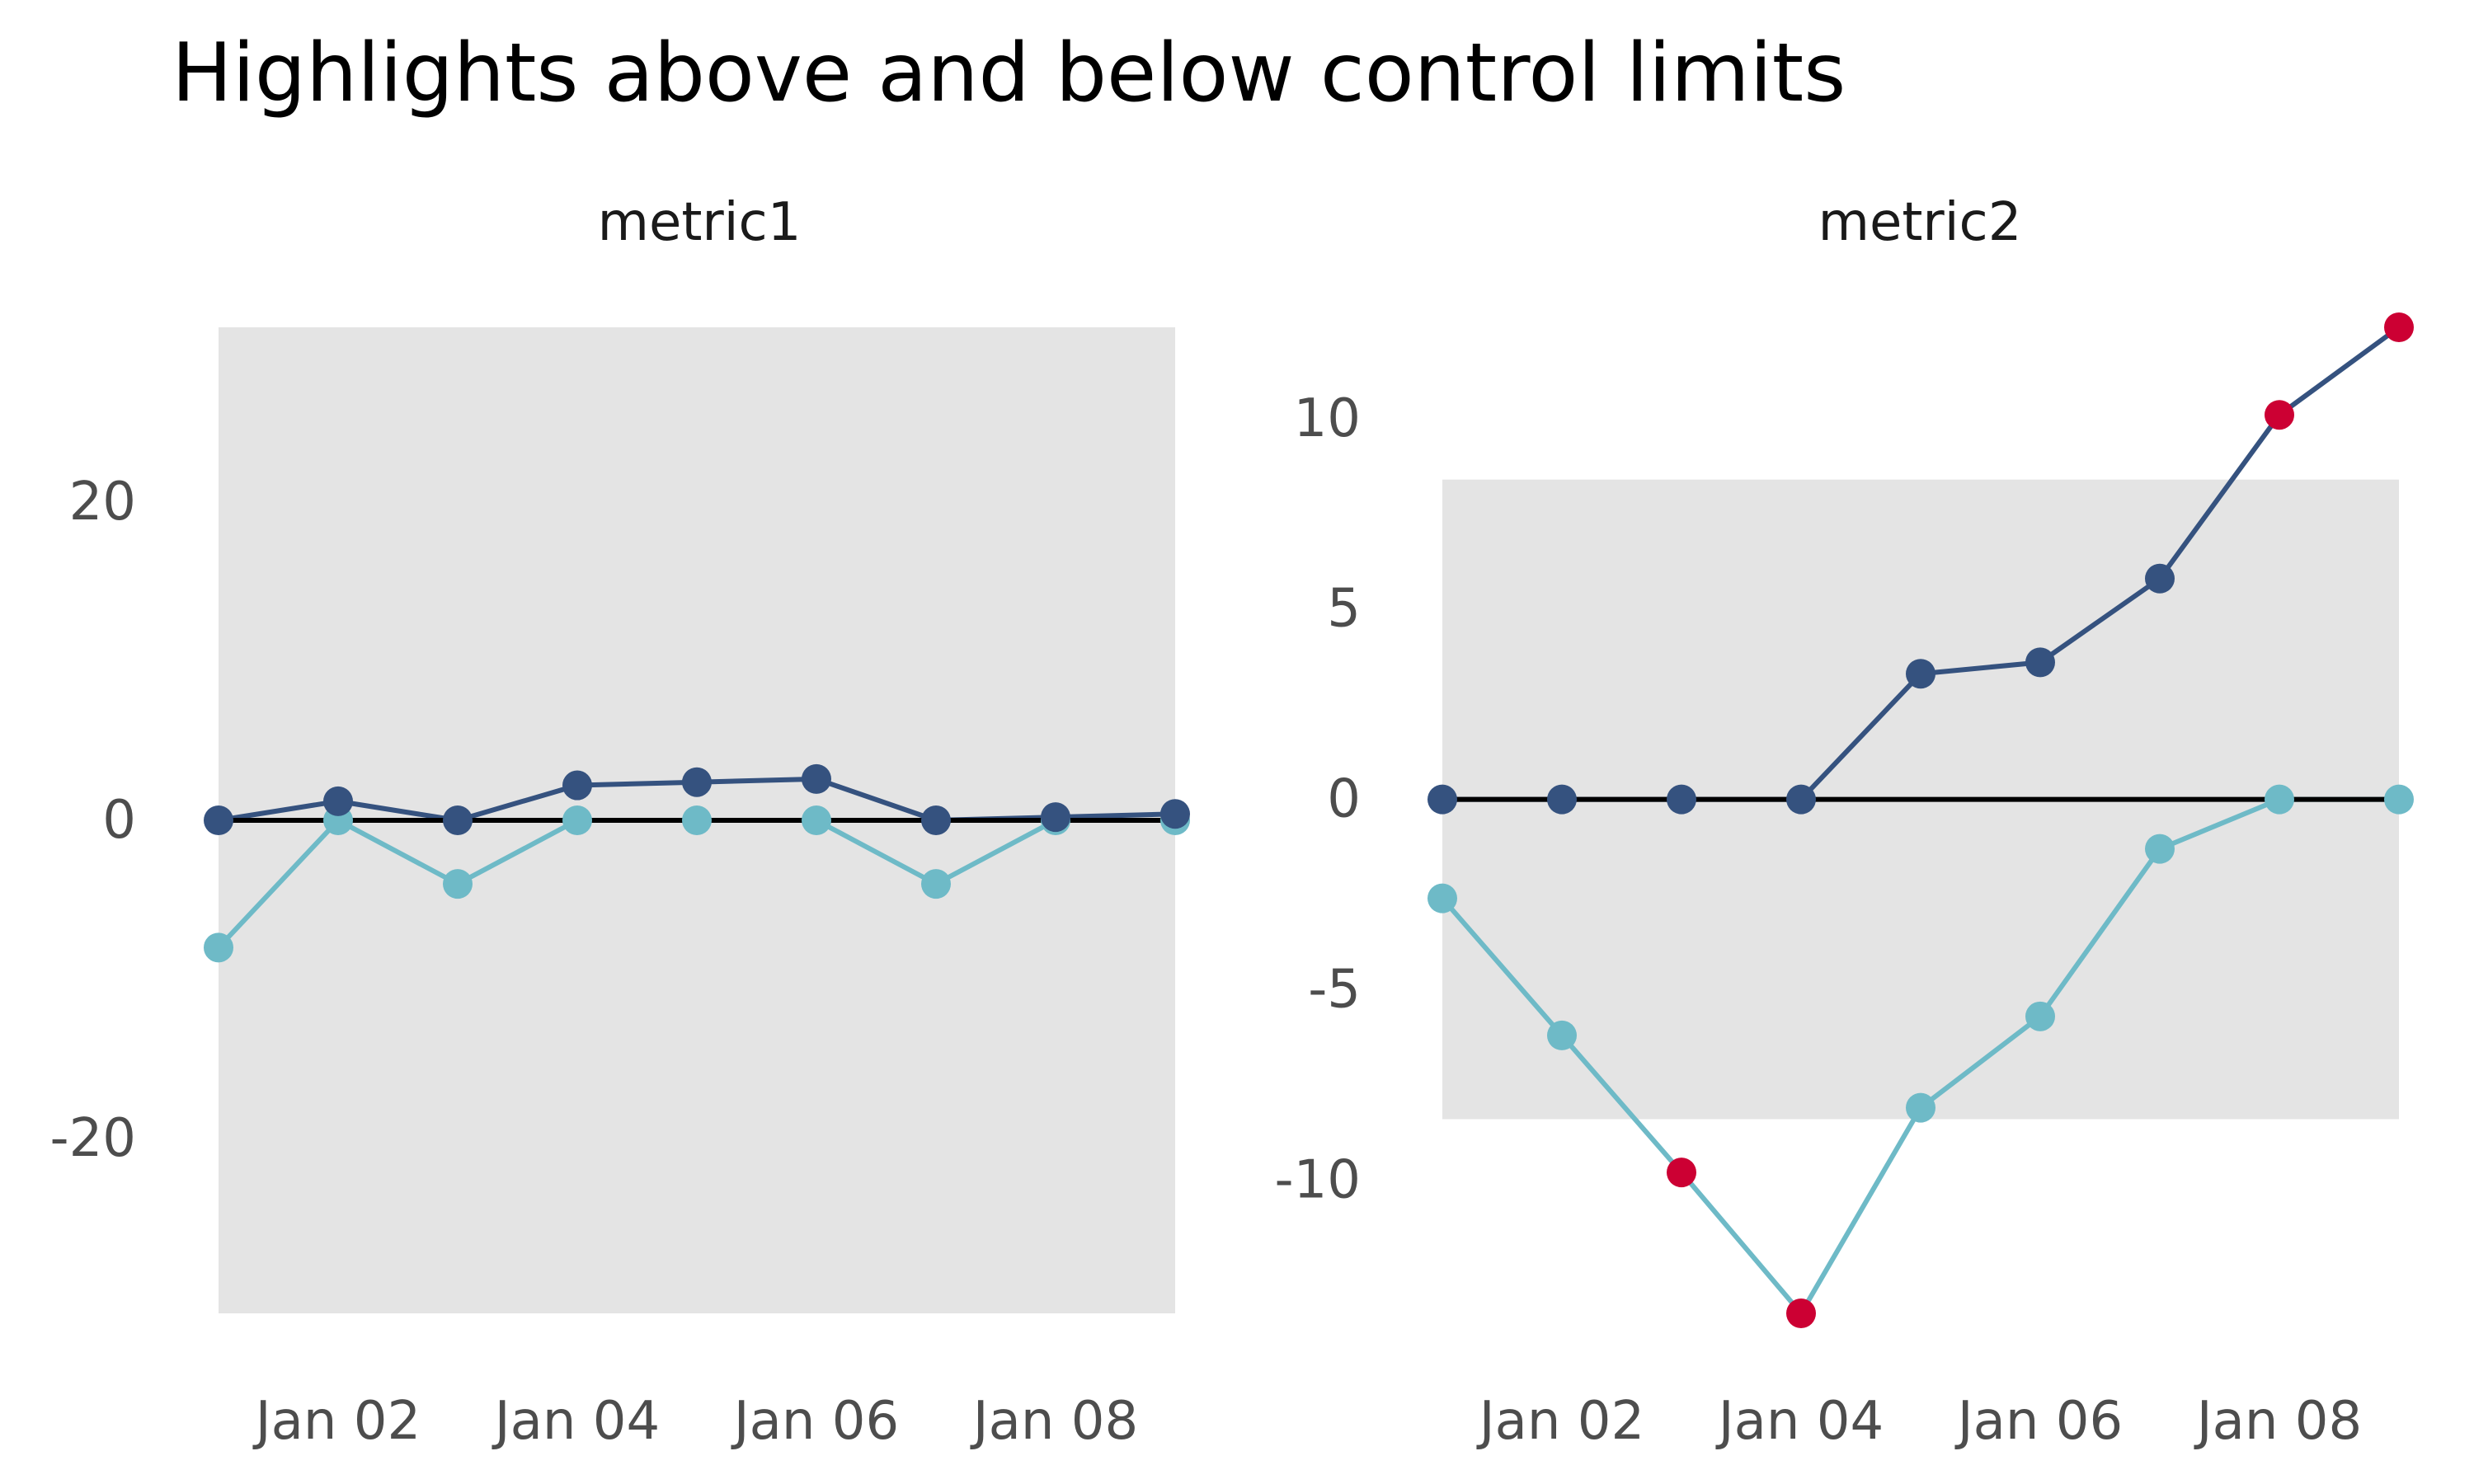 The image size is (2474, 1484). I want to click on y-tick-label: 10, so click(1327, 418).